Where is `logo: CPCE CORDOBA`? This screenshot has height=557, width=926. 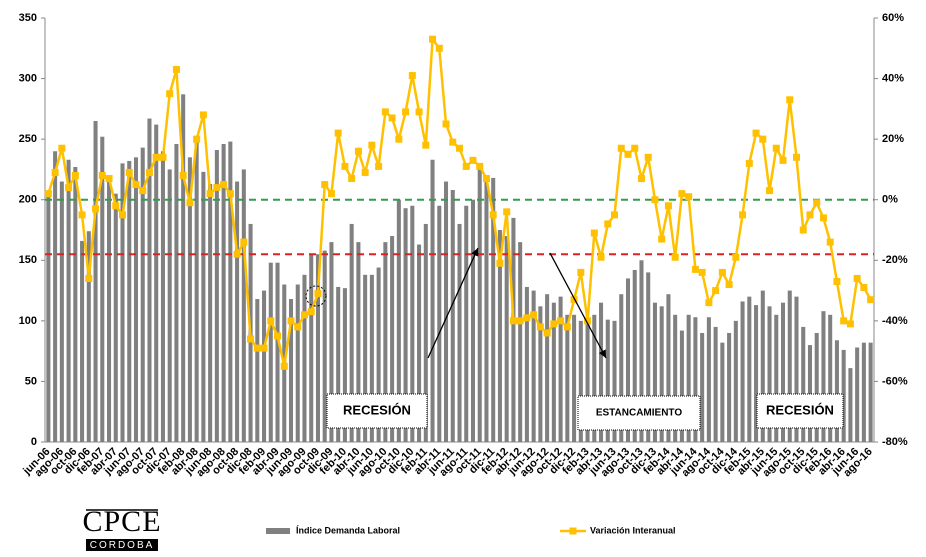
logo: CPCE CORDOBA is located at coordinates (121, 528).